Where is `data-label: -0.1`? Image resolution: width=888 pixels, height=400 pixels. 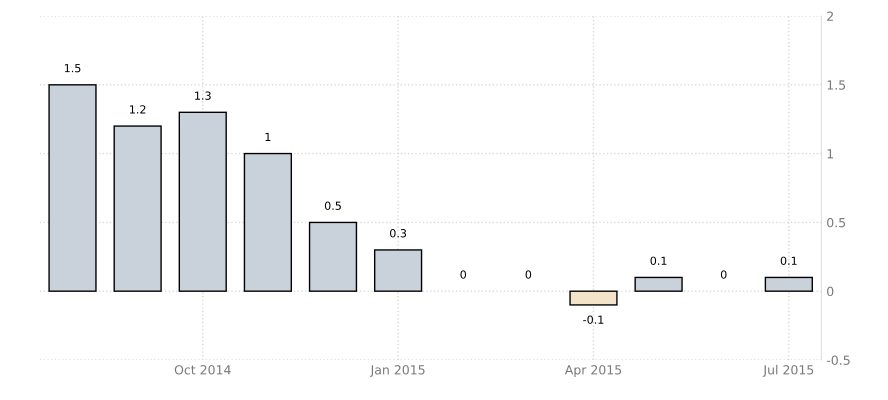 data-label: -0.1 is located at coordinates (593, 319).